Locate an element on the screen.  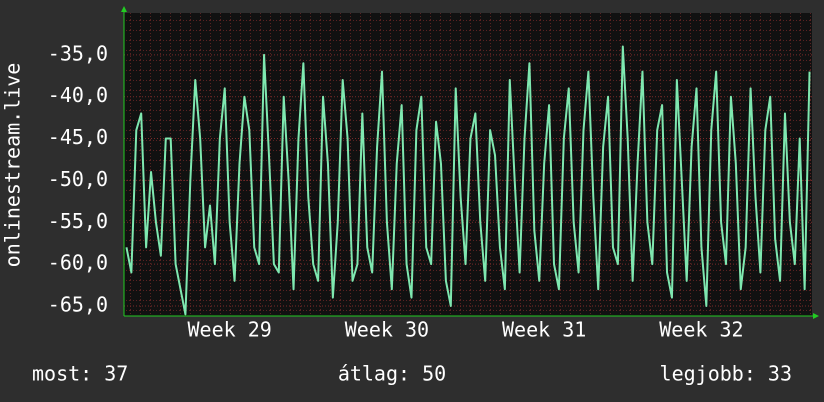
footer-current: most: 37 is located at coordinates (80, 374).